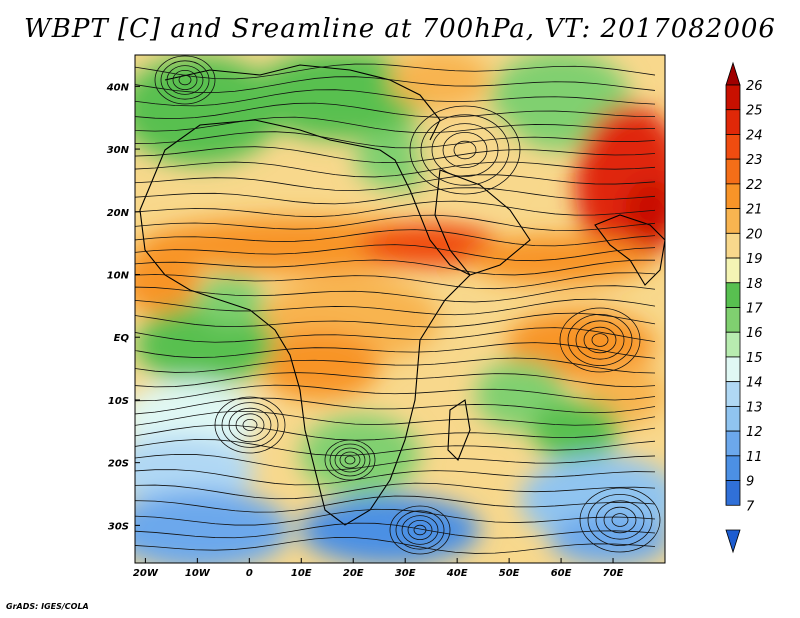  I want to click on arabia-coastline, so click(482, 222).